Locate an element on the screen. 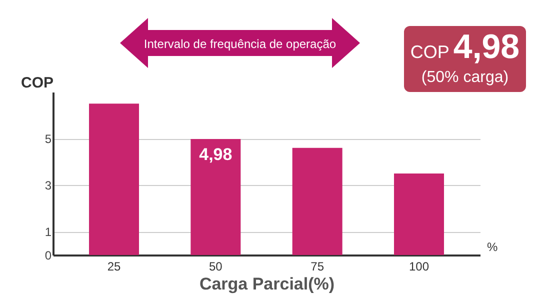 The height and width of the screenshot is (300, 550). y-tick-label: 5 is located at coordinates (48, 139).